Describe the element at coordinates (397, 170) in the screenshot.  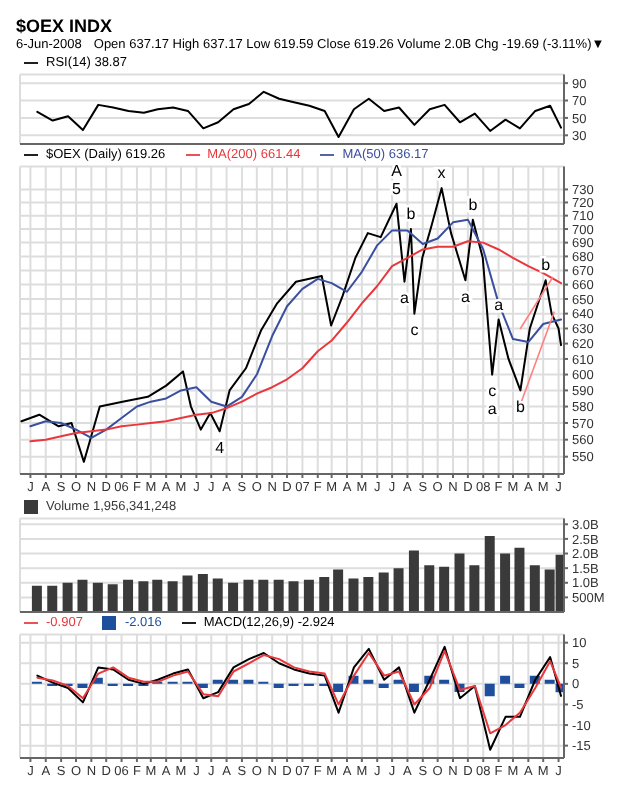
I see `annotation: A` at that location.